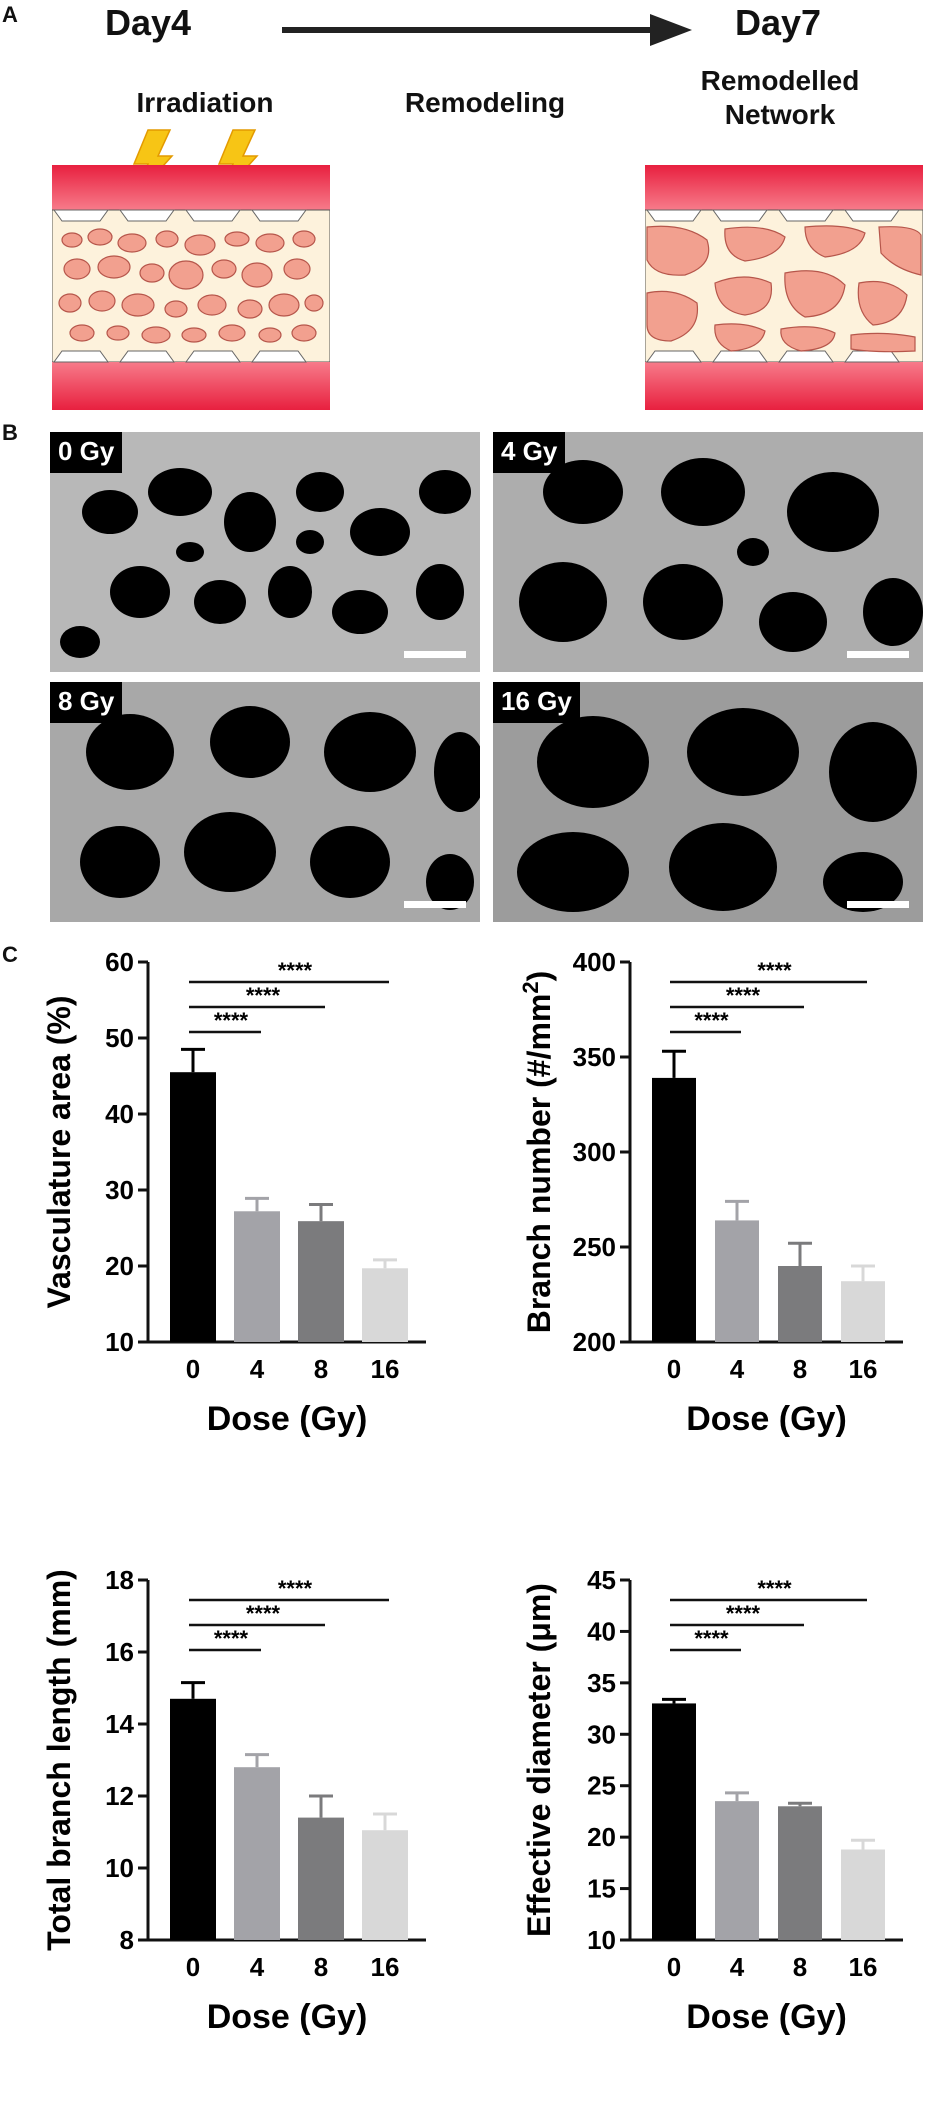 The height and width of the screenshot is (2118, 941). I want to click on dose-label-16gy: 16 Gy, so click(536, 702).